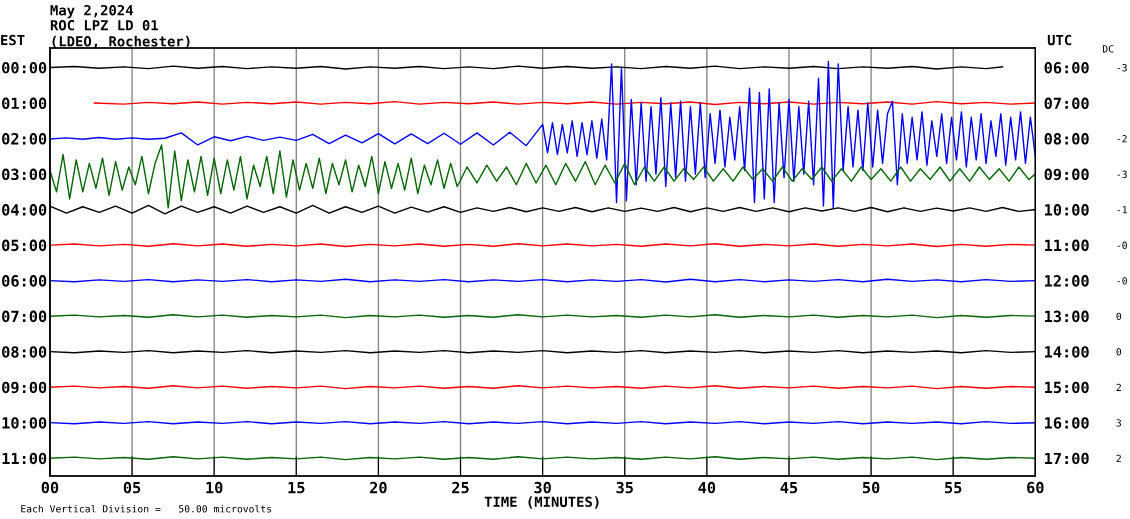 This screenshot has width=1130, height=519. What do you see at coordinates (953, 488) in the screenshot?
I see `x-tick-label: 55` at bounding box center [953, 488].